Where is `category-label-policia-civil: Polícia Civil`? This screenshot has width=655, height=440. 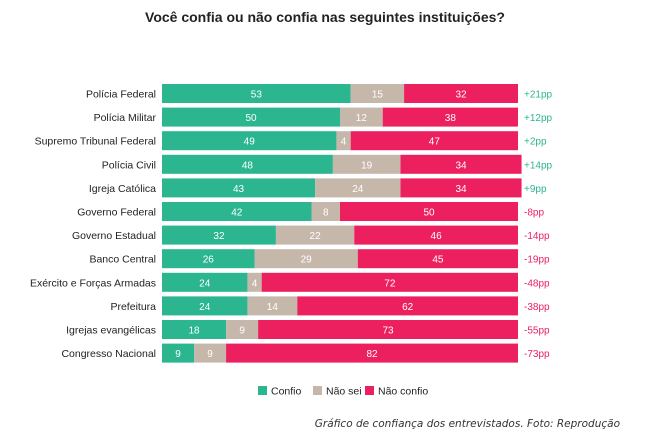
category-label-policia-civil: Polícia Civil is located at coordinates (129, 165).